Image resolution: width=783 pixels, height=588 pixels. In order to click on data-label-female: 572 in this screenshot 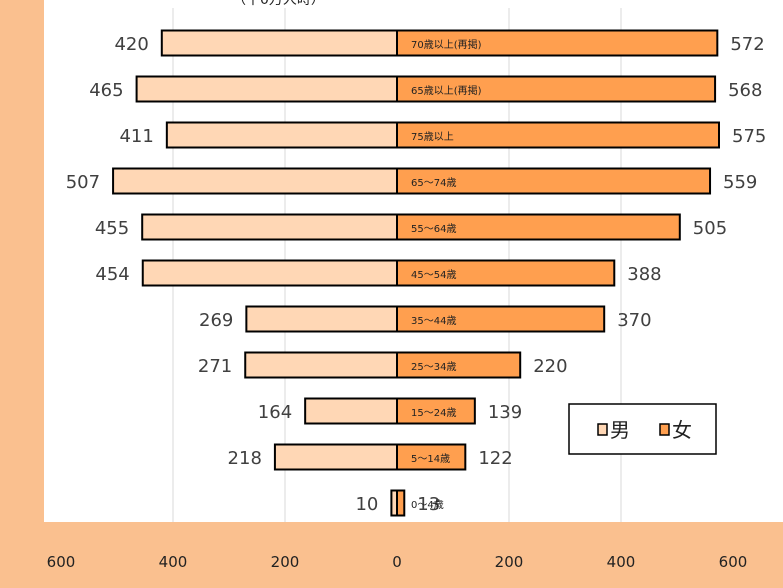, I will do `click(747, 44)`.